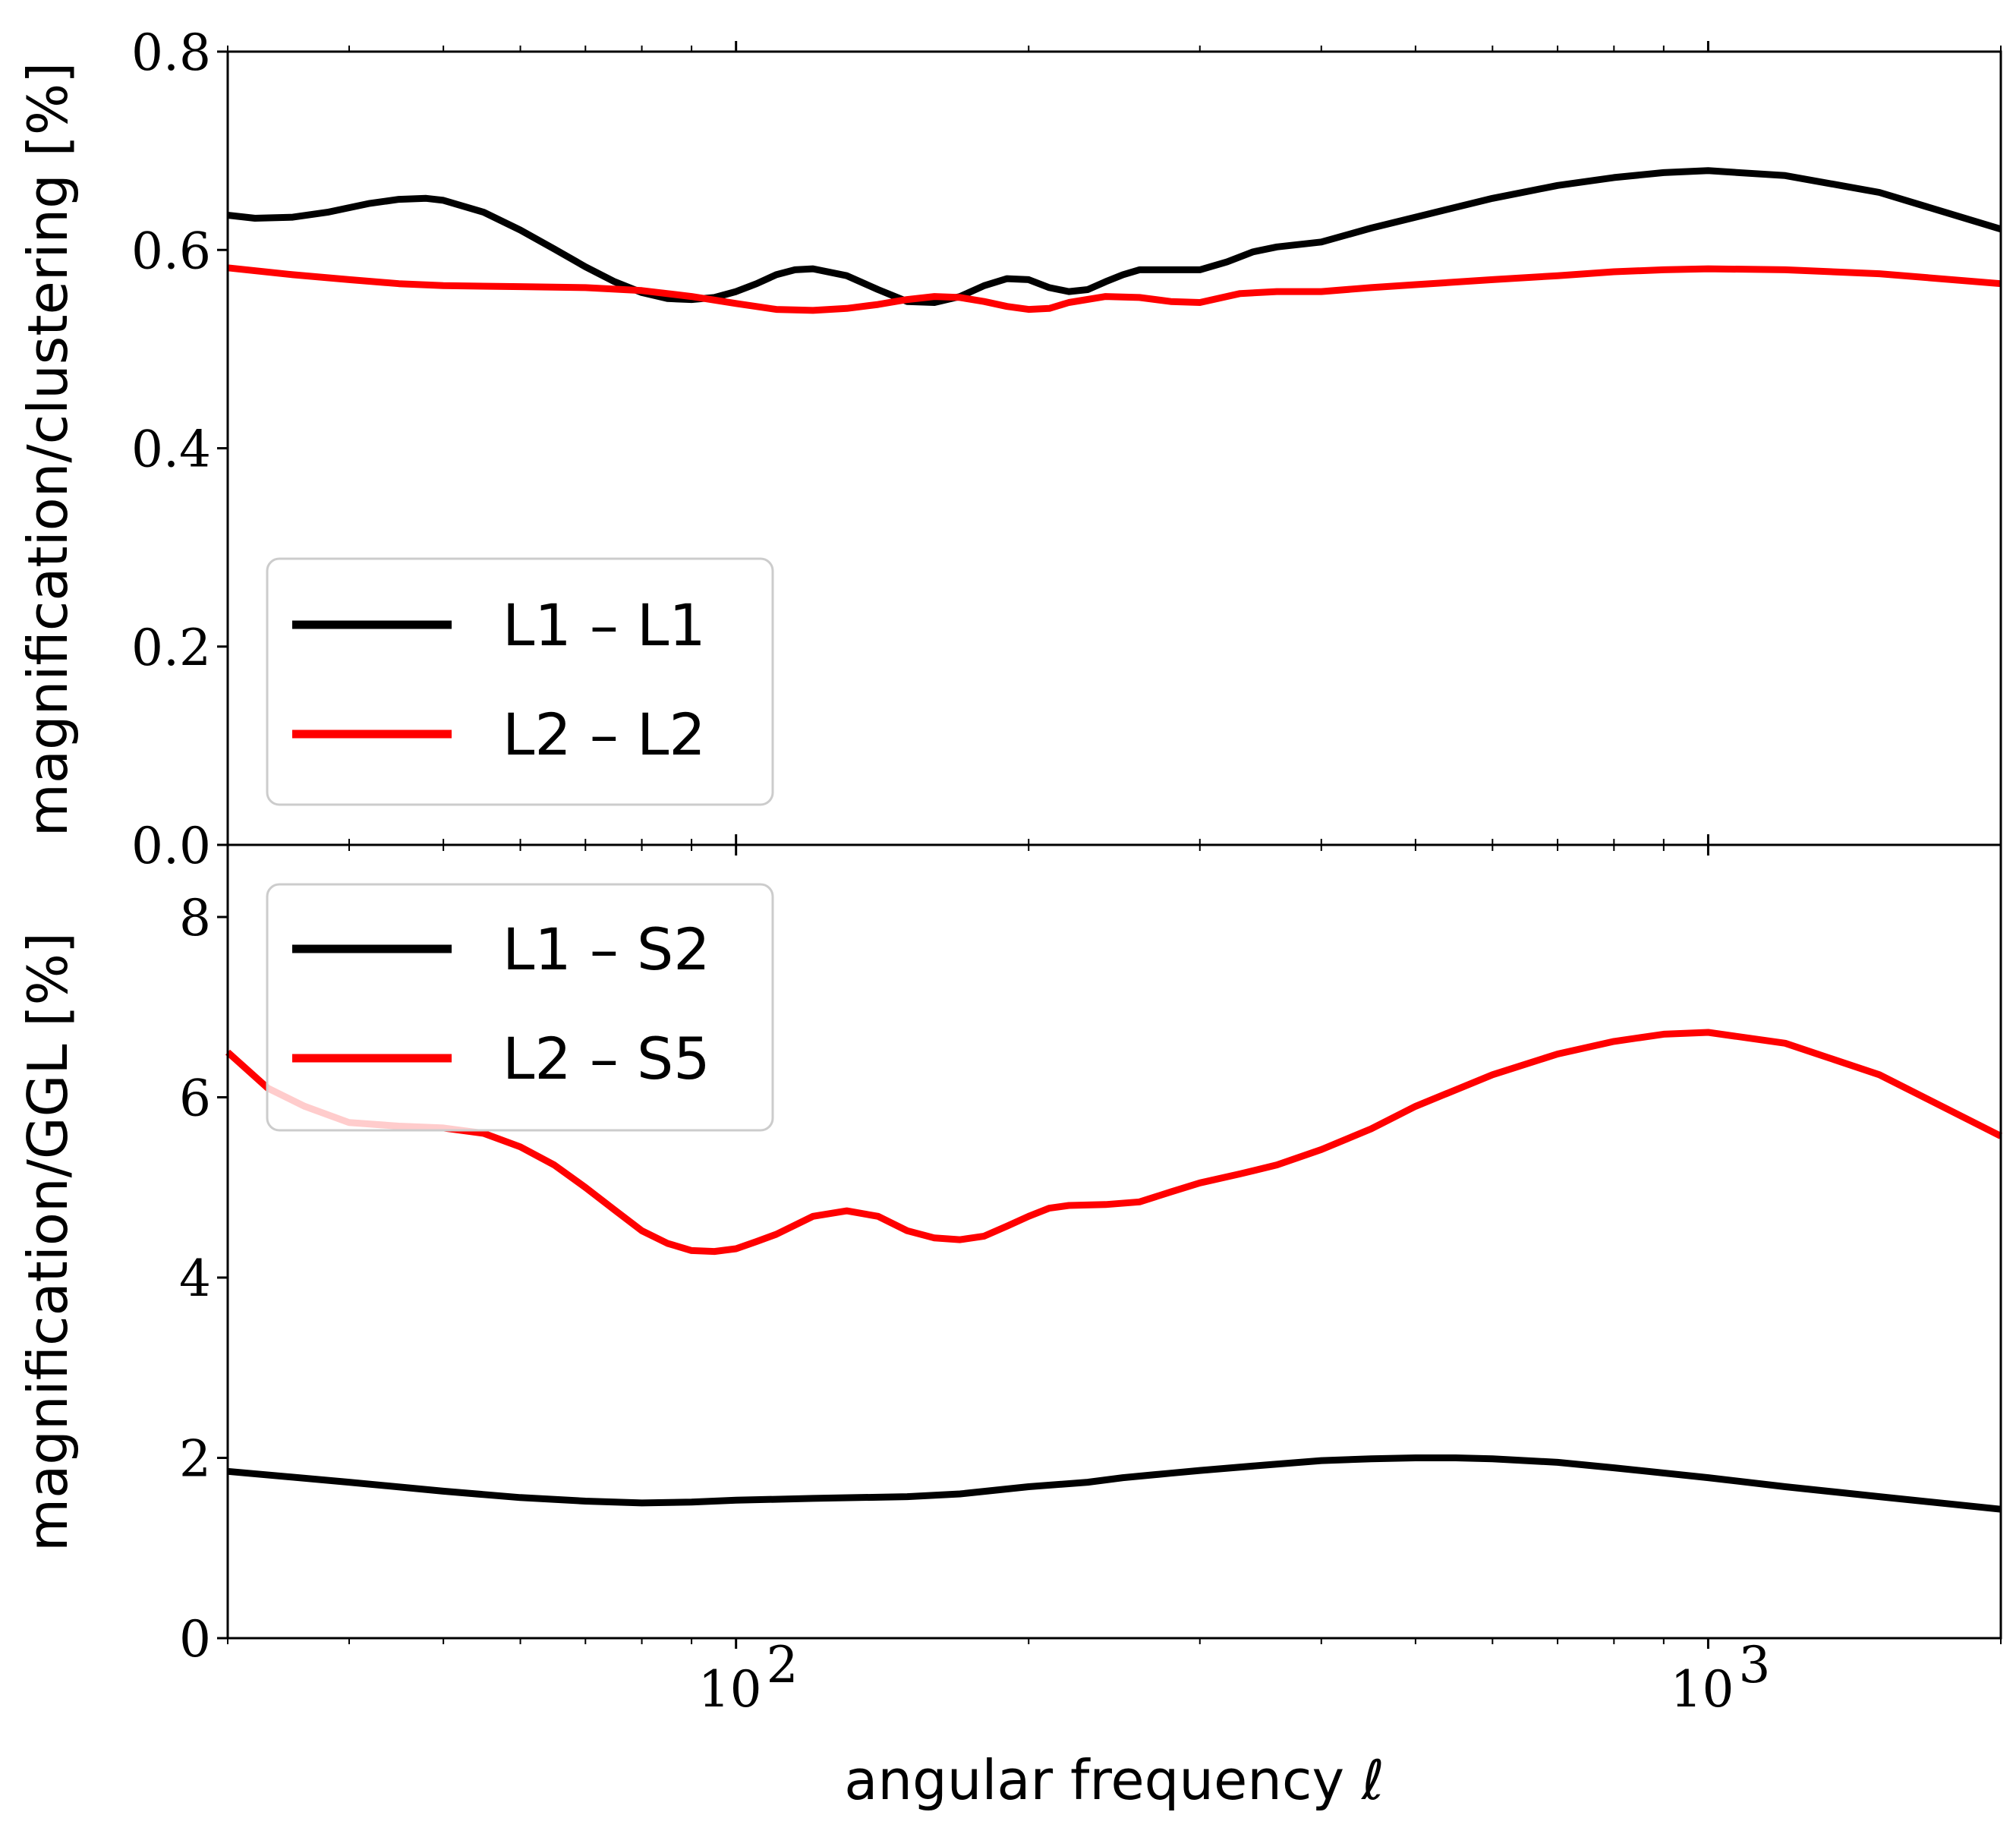  I want to click on top-y-tick-label: 0.0, so click(171, 846).